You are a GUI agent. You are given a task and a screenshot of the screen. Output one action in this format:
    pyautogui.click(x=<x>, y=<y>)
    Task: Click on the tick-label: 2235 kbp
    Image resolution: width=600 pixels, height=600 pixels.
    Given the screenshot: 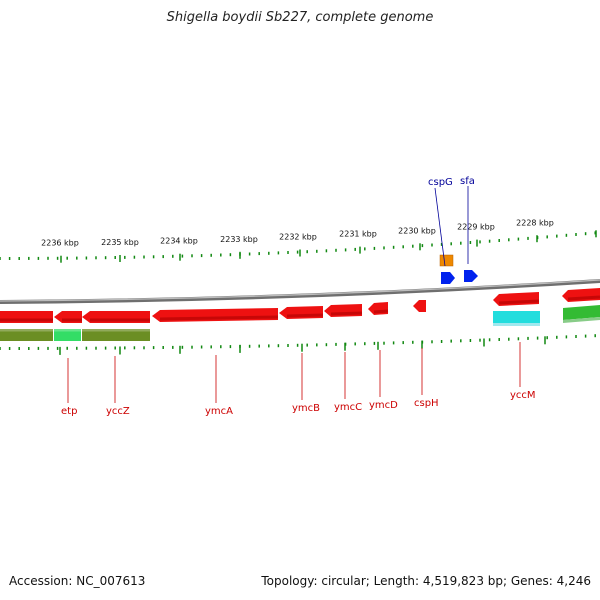 What is the action you would take?
    pyautogui.click(x=120, y=242)
    